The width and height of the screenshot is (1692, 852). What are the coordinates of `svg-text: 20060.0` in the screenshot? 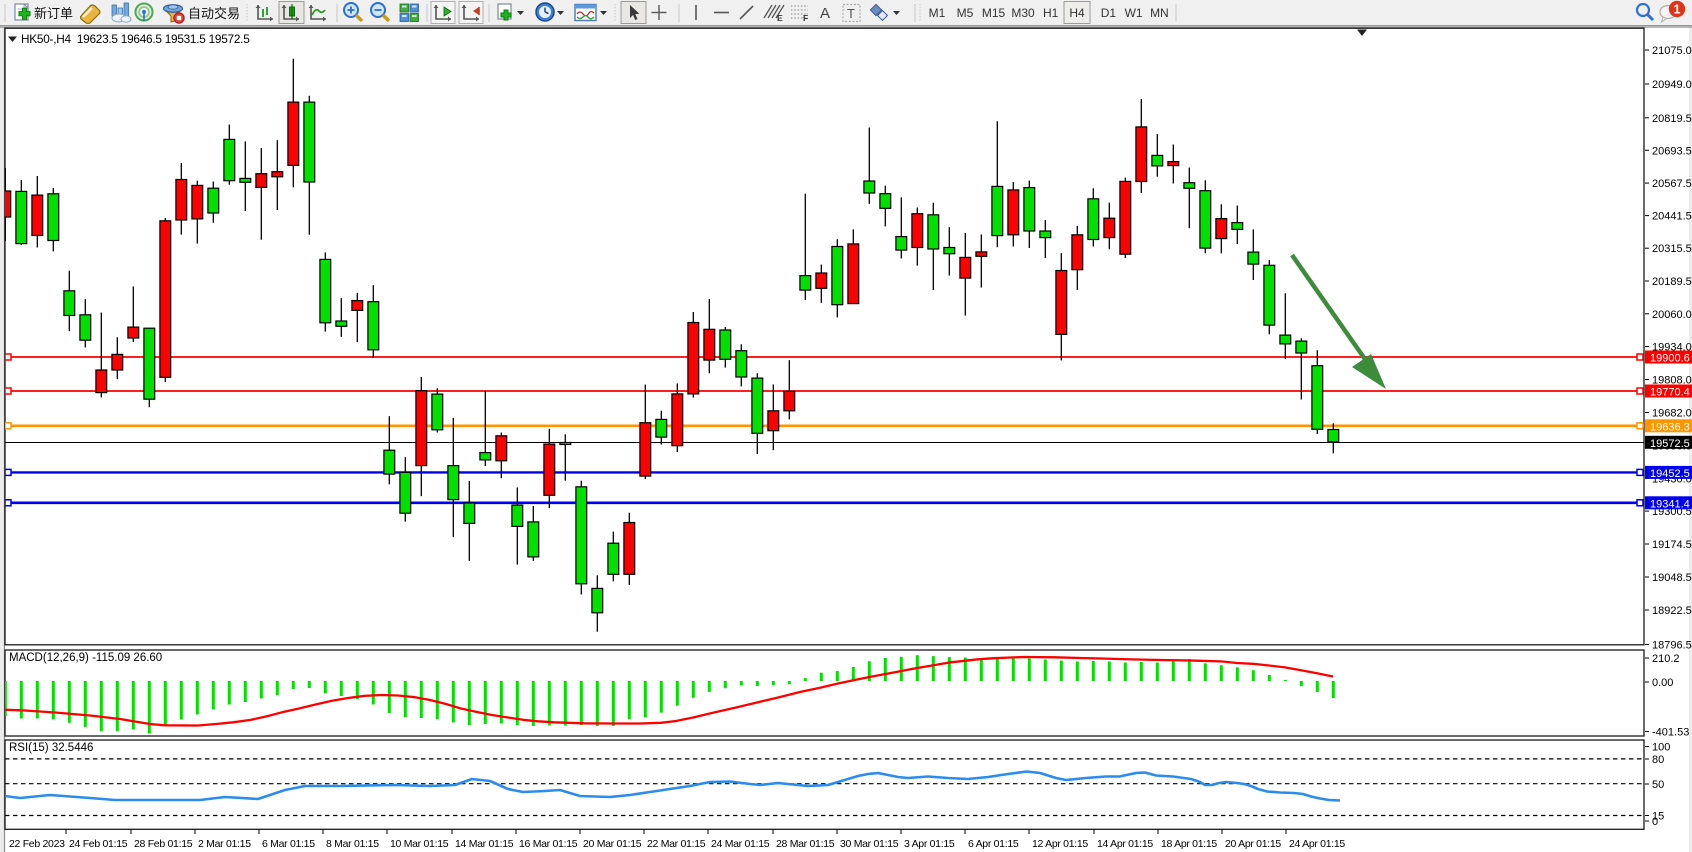 It's located at (1672, 315).